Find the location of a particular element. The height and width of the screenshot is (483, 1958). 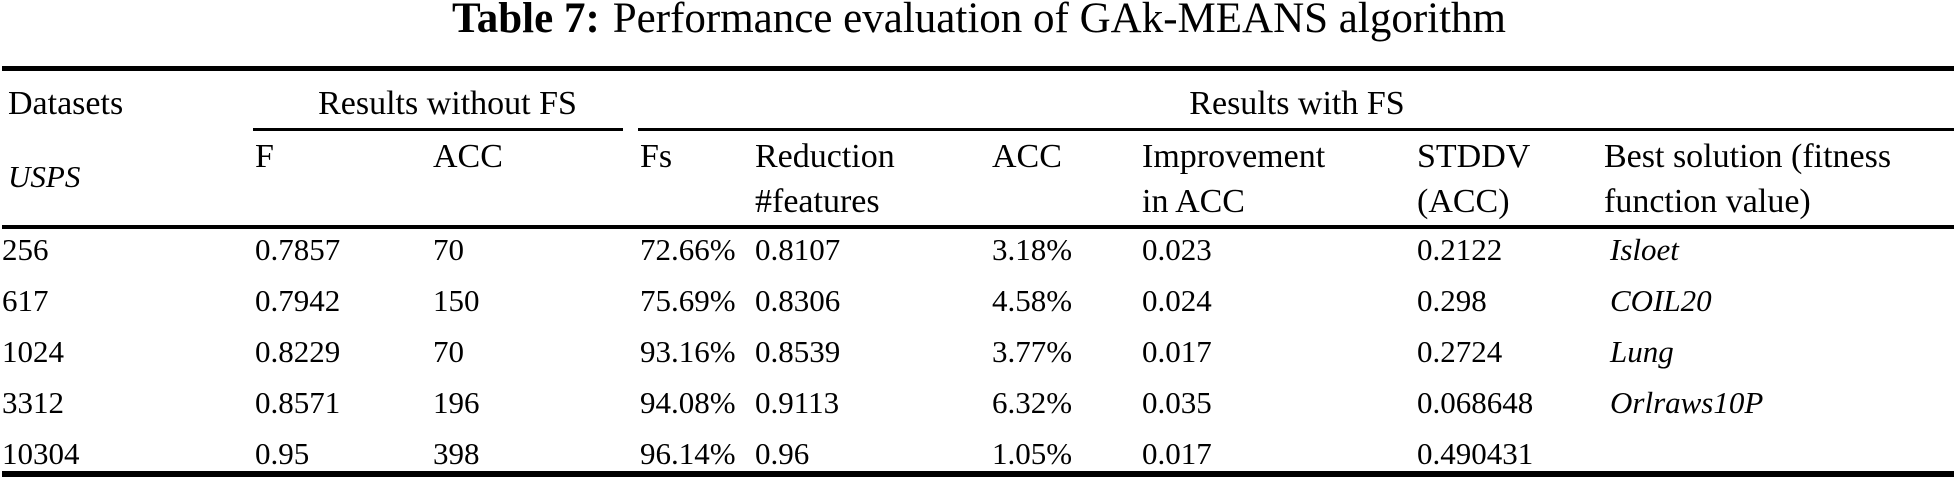

header-best-solution: Best solution (fitness function value) is located at coordinates (1779, 177).